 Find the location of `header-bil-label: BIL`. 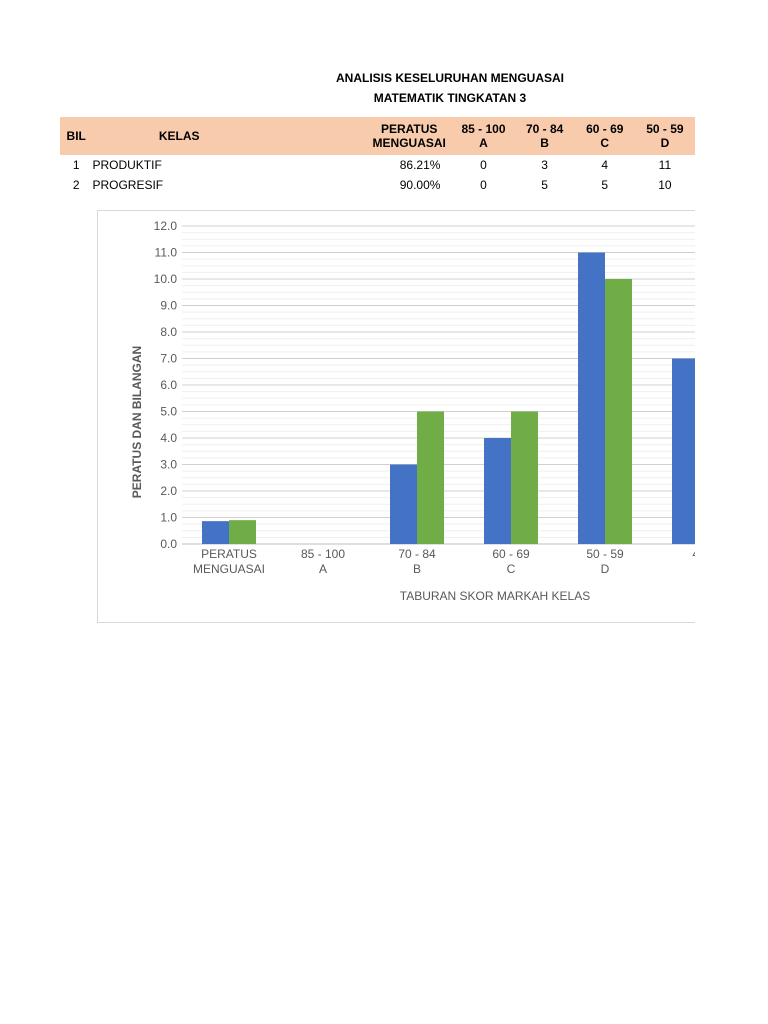

header-bil-label: BIL is located at coordinates (76, 136).